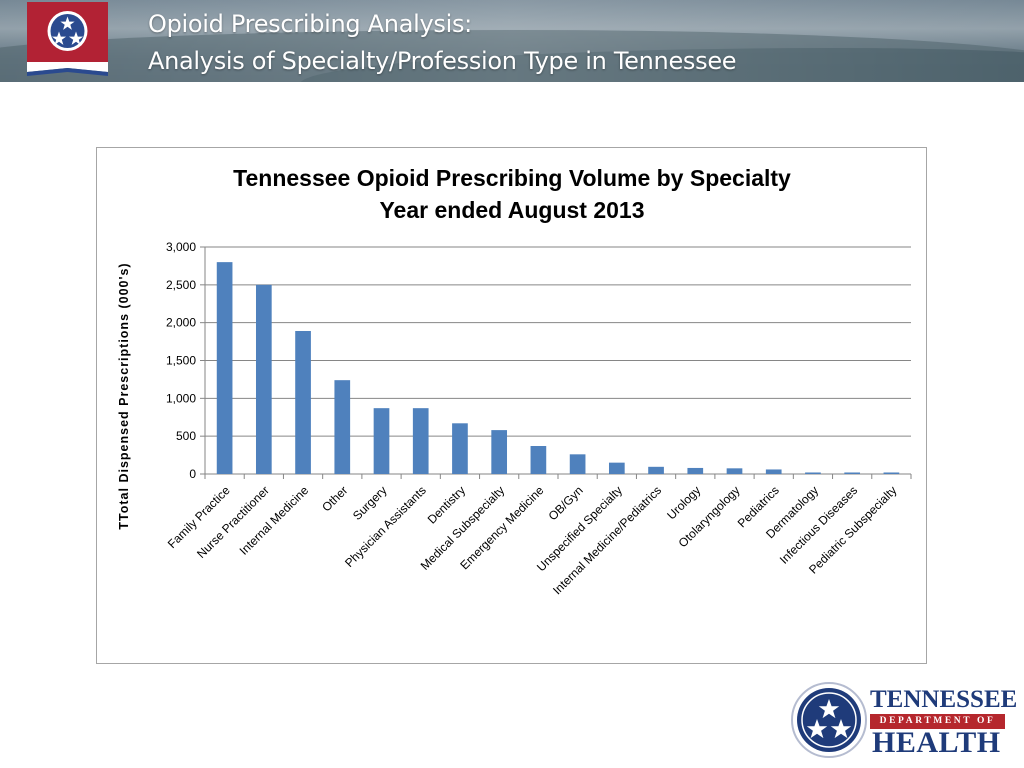  Describe the element at coordinates (181, 323) in the screenshot. I see `y-tick-label: 2,000` at that location.